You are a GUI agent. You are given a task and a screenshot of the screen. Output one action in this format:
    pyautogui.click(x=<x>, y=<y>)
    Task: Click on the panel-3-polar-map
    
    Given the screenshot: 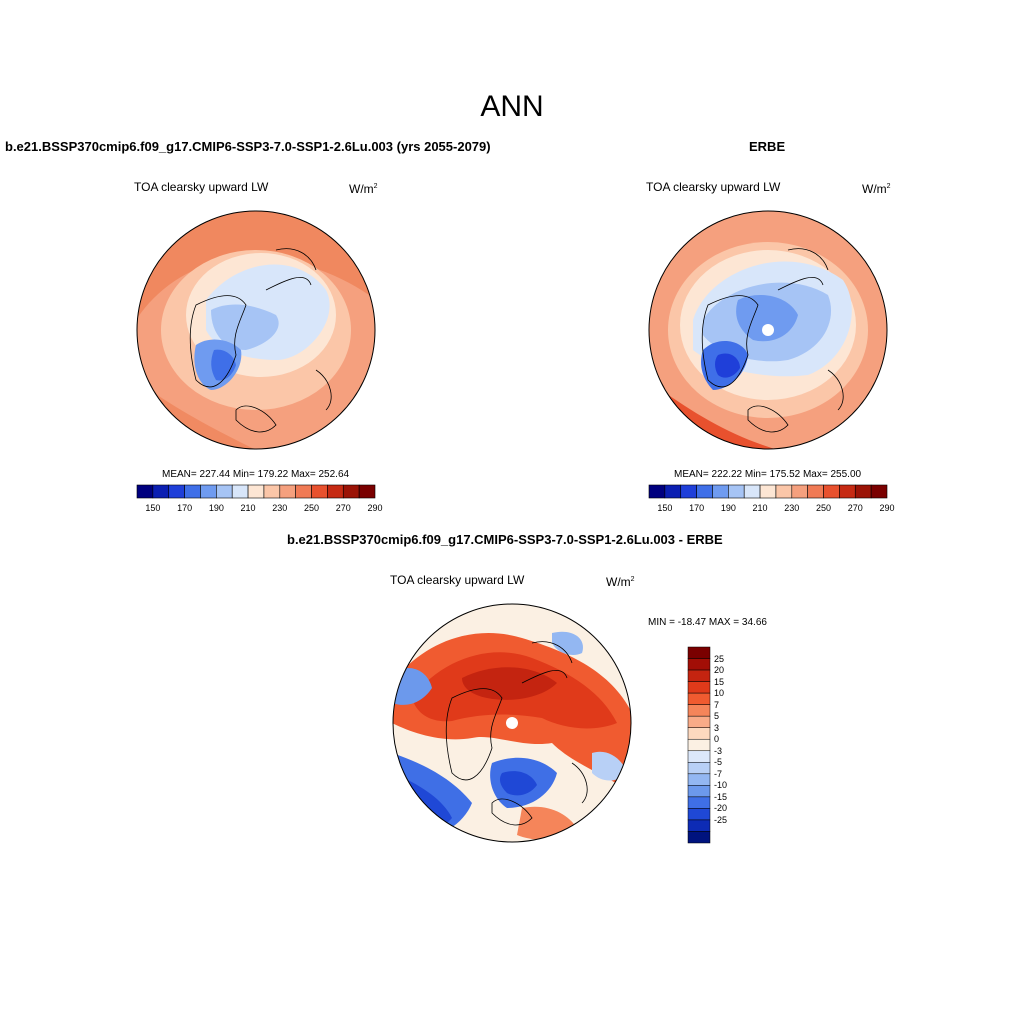 What is the action you would take?
    pyautogui.click(x=512, y=723)
    